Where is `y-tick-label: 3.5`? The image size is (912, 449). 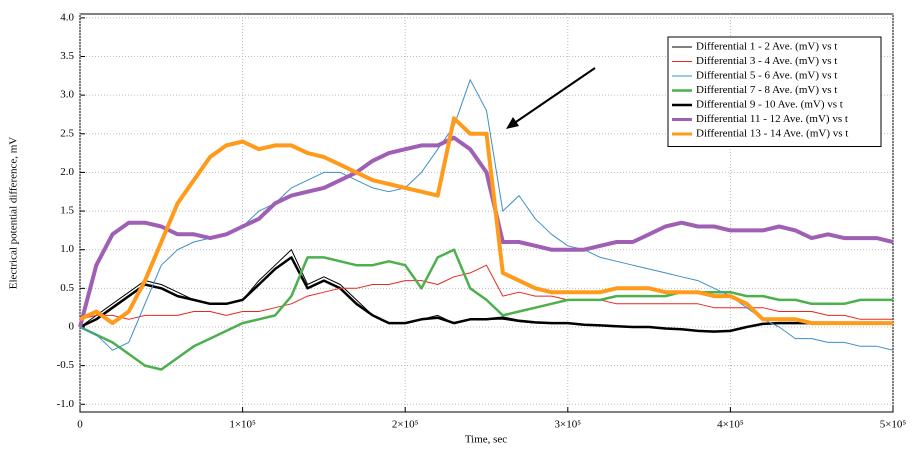
y-tick-label: 3.5 is located at coordinates (67, 56).